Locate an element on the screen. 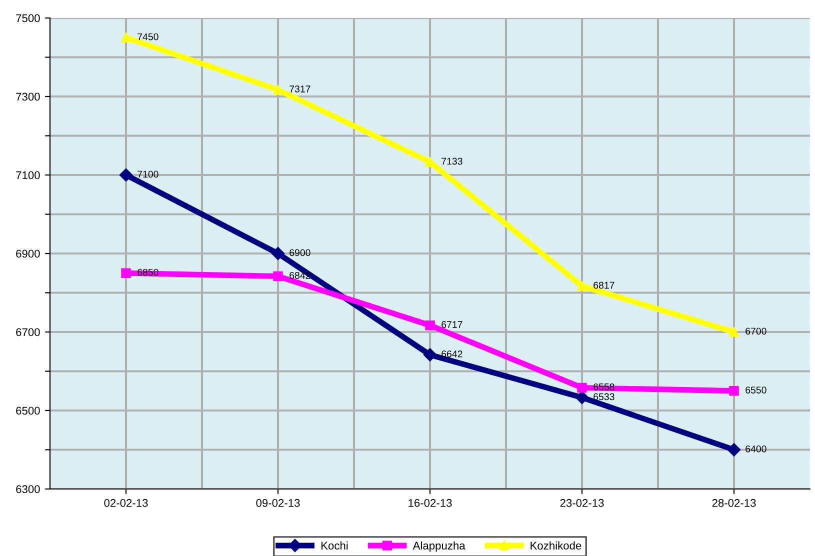 The image size is (815, 556). y-tick-label: 6500 is located at coordinates (28, 410).